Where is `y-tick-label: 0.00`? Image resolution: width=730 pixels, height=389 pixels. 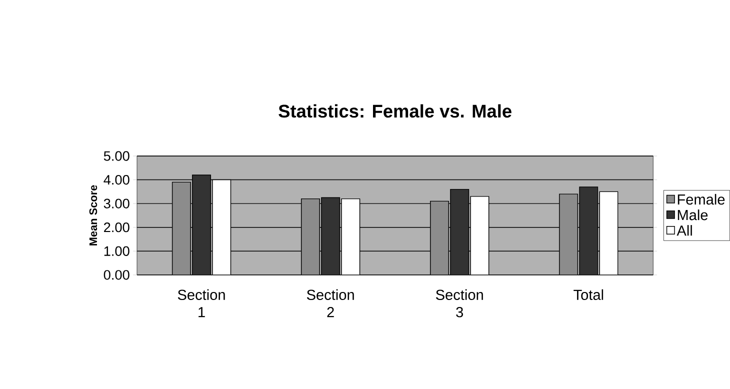 y-tick-label: 0.00 is located at coordinates (117, 275).